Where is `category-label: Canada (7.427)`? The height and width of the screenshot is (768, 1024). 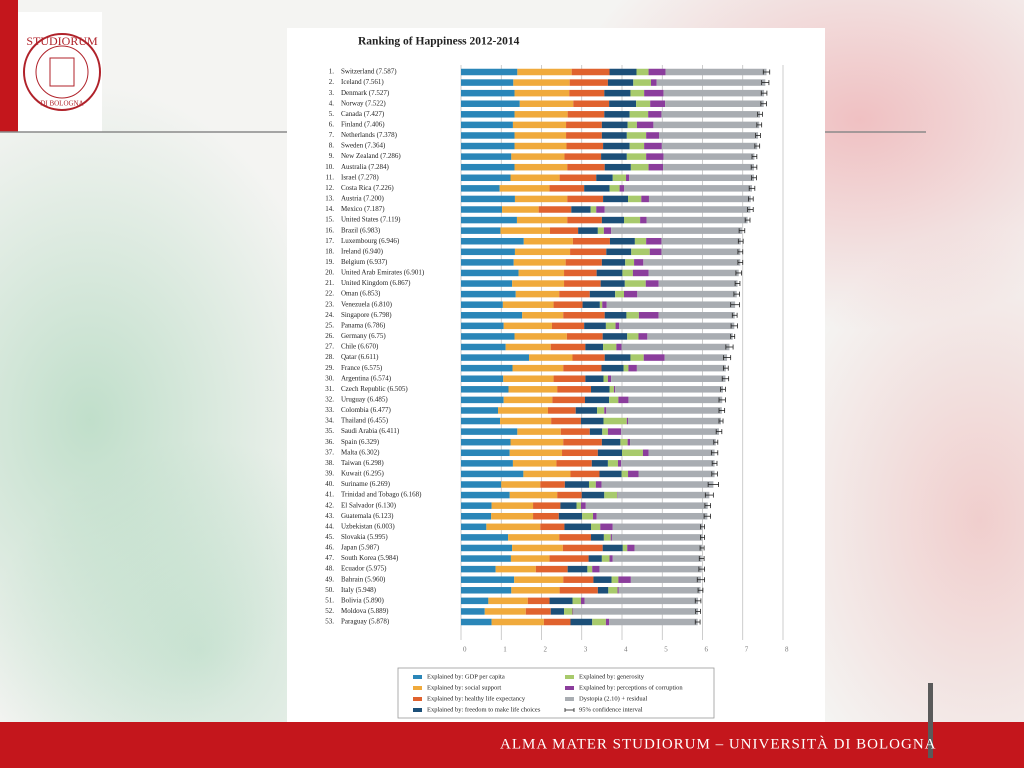 category-label: Canada (7.427) is located at coordinates (363, 114).